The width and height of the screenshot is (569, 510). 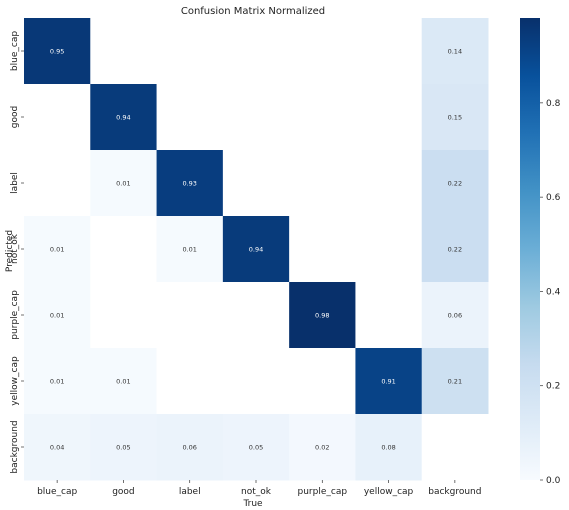 What do you see at coordinates (252, 504) in the screenshot?
I see `x-axis-label: True` at bounding box center [252, 504].